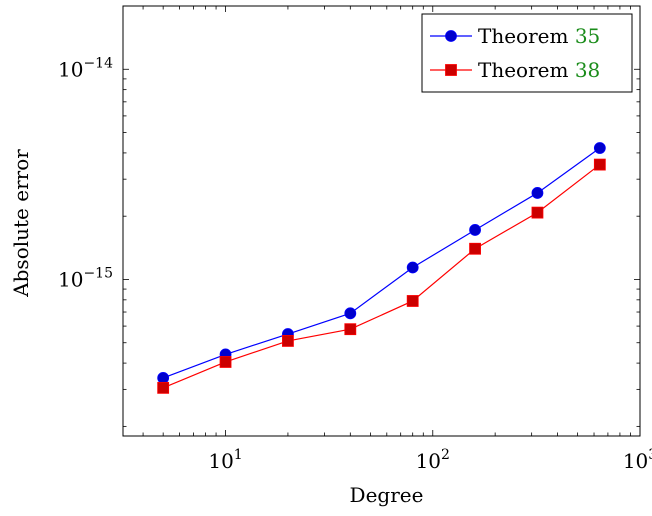 The height and width of the screenshot is (516, 652). I want to click on legend-label: Theorem 38, so click(539, 70).